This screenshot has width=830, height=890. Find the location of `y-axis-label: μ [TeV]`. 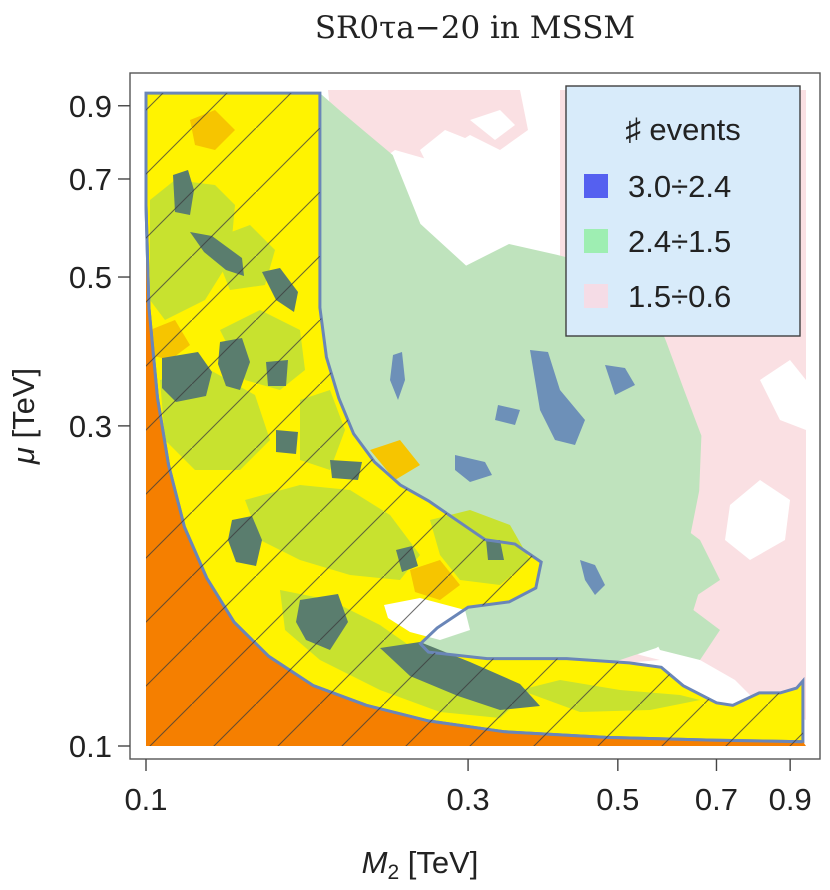

y-axis-label: μ [TeV] is located at coordinates (23, 416).